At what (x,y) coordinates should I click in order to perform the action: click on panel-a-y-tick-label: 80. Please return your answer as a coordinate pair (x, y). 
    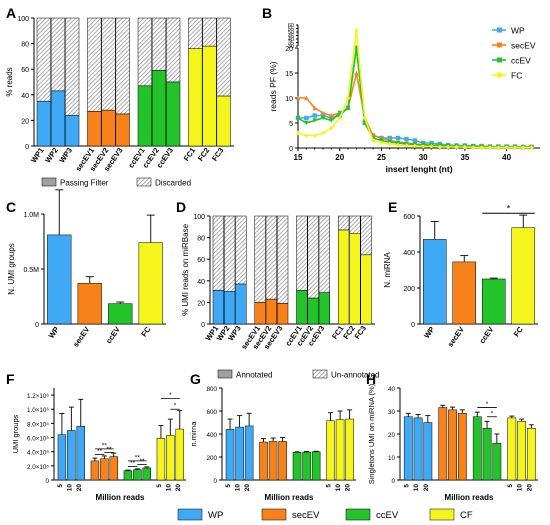
    Looking at the image, I should click on (25, 45).